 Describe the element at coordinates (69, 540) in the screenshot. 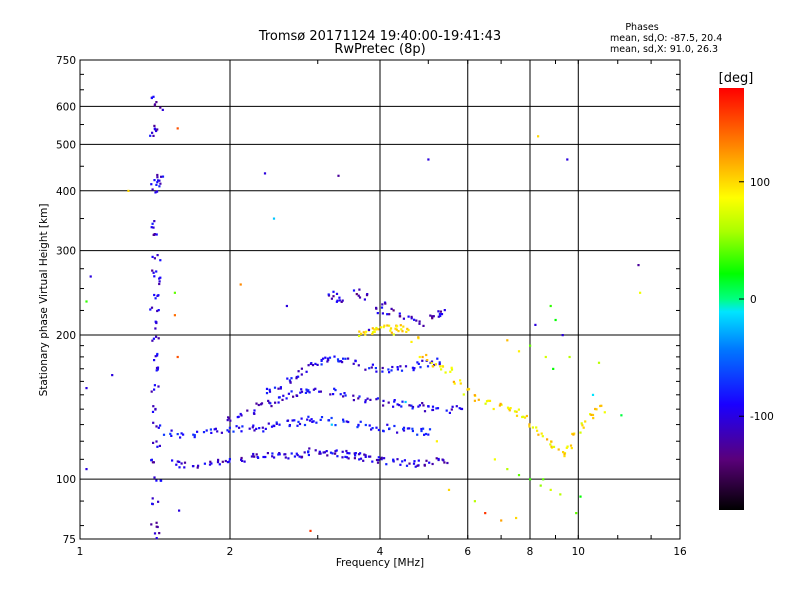

I see `y-tick-label: 75` at that location.